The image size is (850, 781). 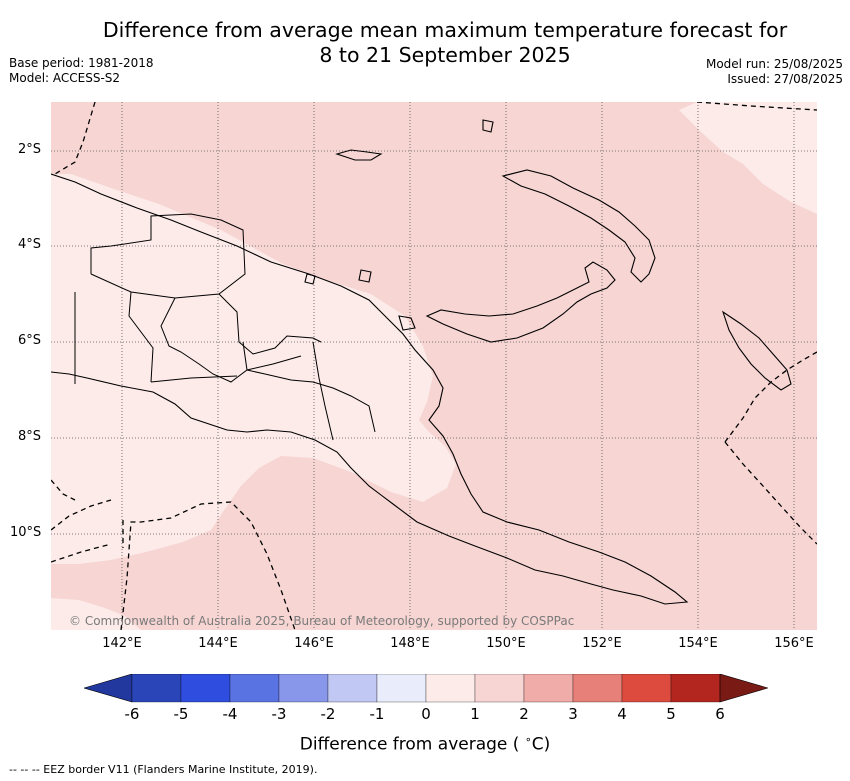 I want to click on colorbar-tick-label: -3, so click(x=279, y=714).